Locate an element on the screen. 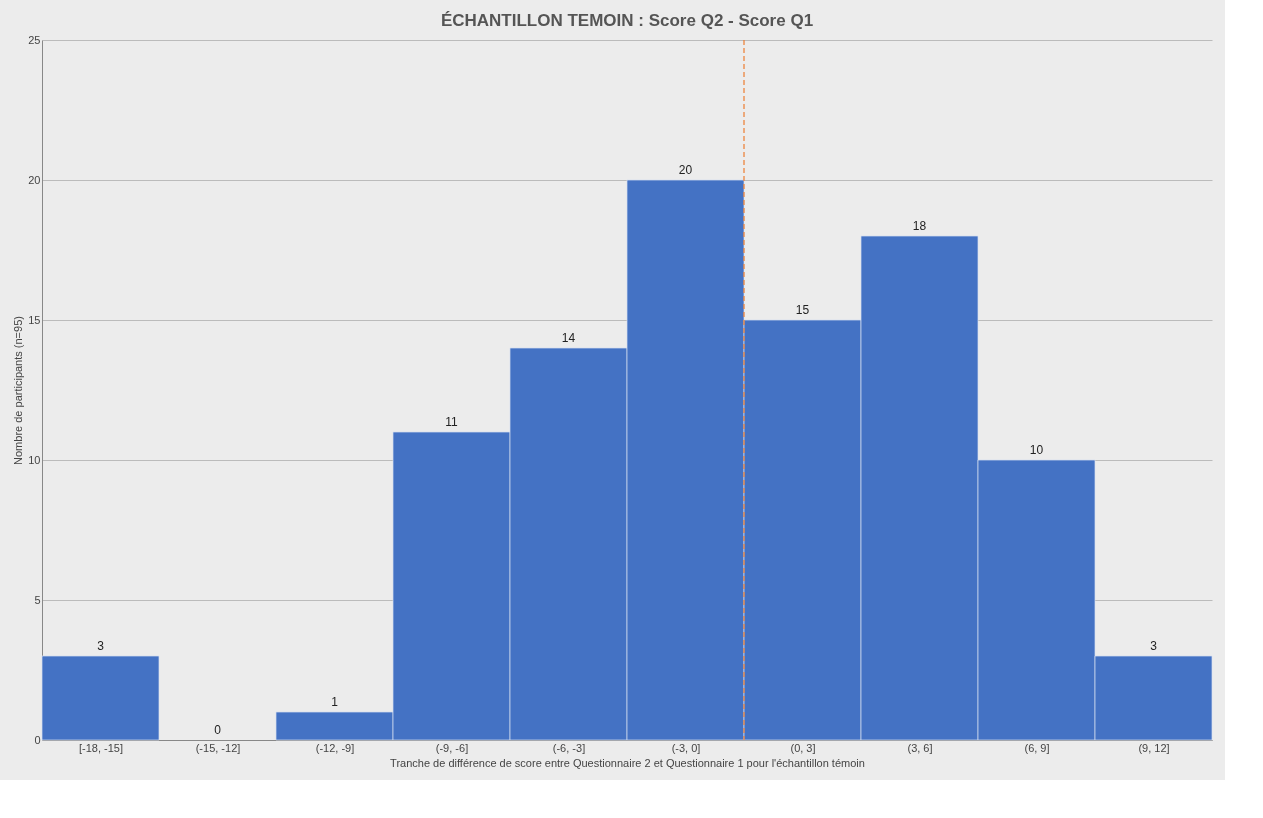  y-tick-label: 5 is located at coordinates (37, 599).